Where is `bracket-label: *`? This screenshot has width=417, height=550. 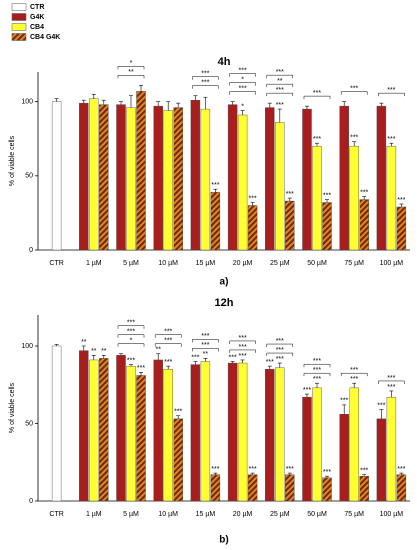
bracket-label: * is located at coordinates (131, 63).